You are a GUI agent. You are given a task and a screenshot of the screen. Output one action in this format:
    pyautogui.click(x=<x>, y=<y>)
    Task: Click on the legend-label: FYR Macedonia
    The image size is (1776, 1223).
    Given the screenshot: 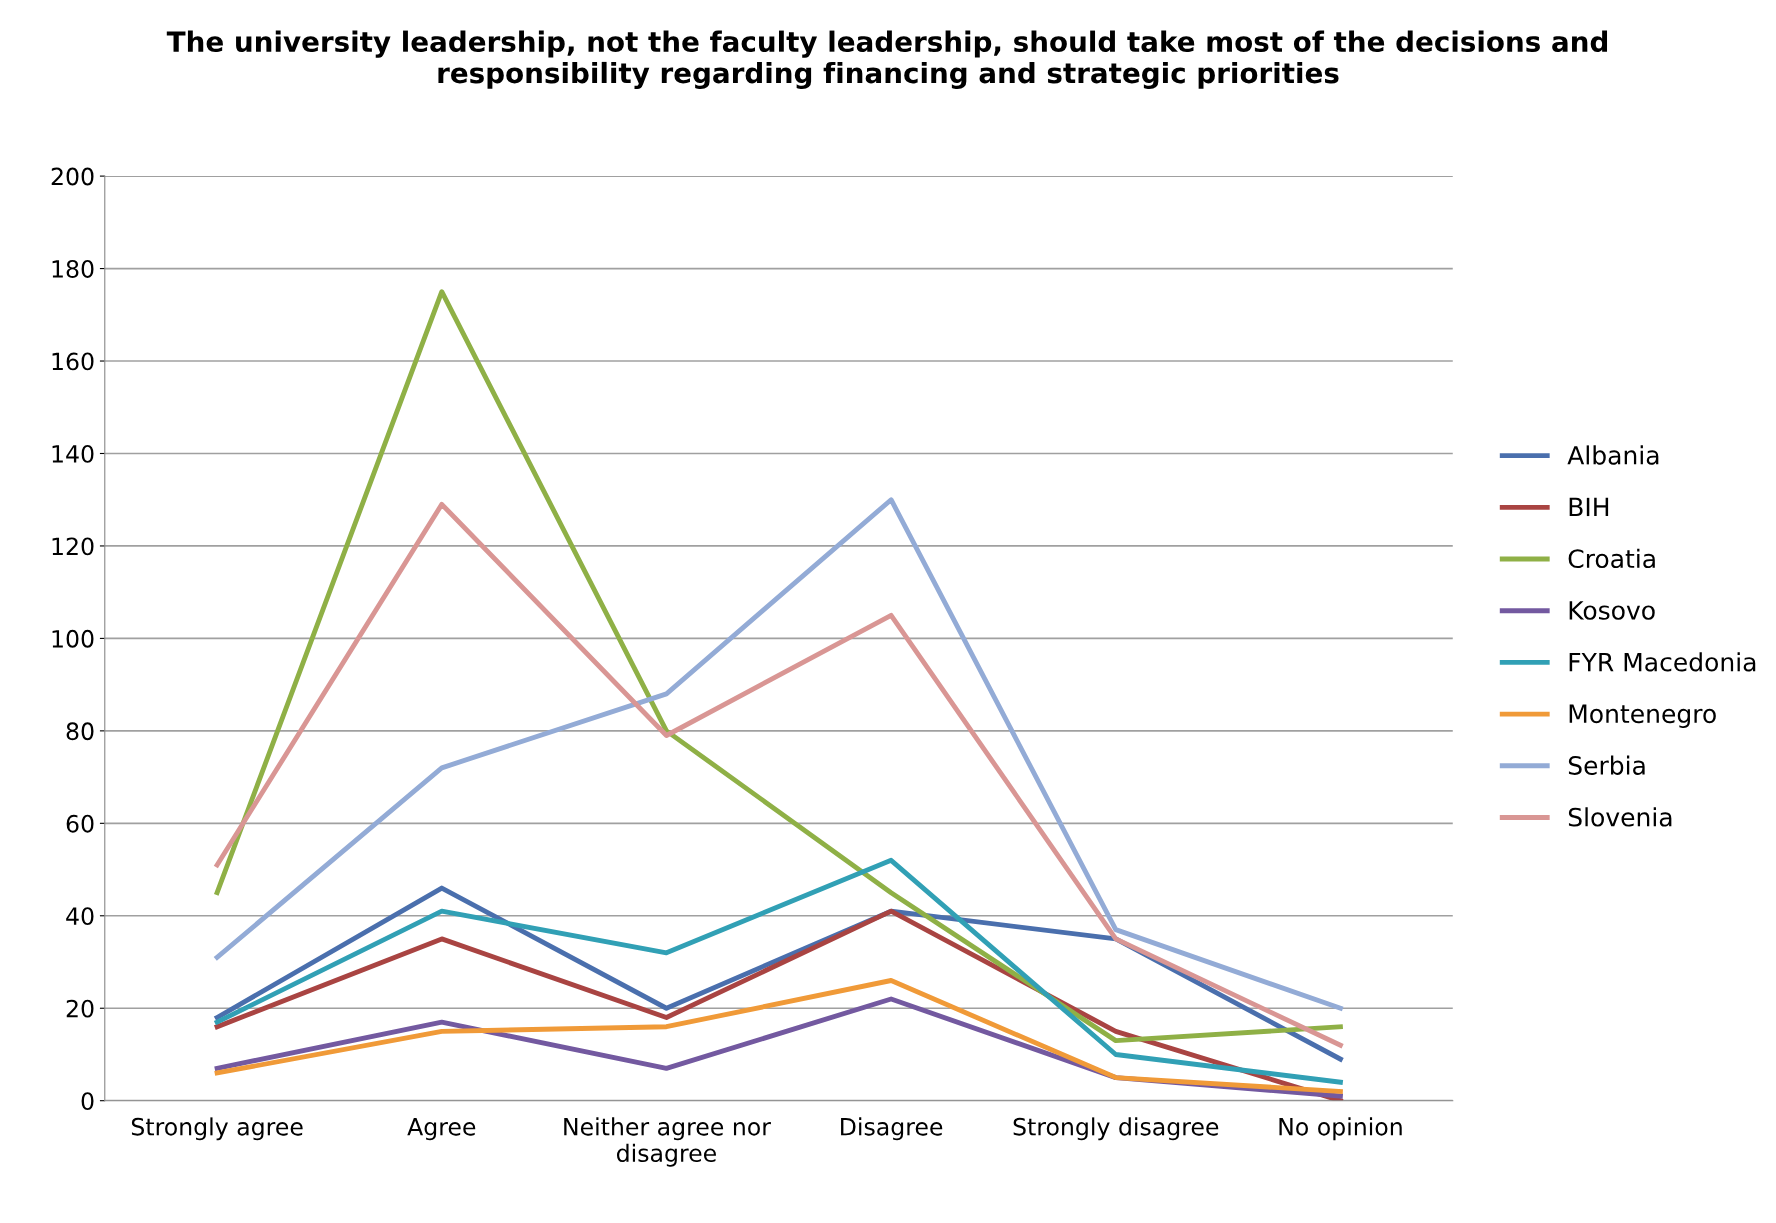 What is the action you would take?
    pyautogui.click(x=1662, y=662)
    